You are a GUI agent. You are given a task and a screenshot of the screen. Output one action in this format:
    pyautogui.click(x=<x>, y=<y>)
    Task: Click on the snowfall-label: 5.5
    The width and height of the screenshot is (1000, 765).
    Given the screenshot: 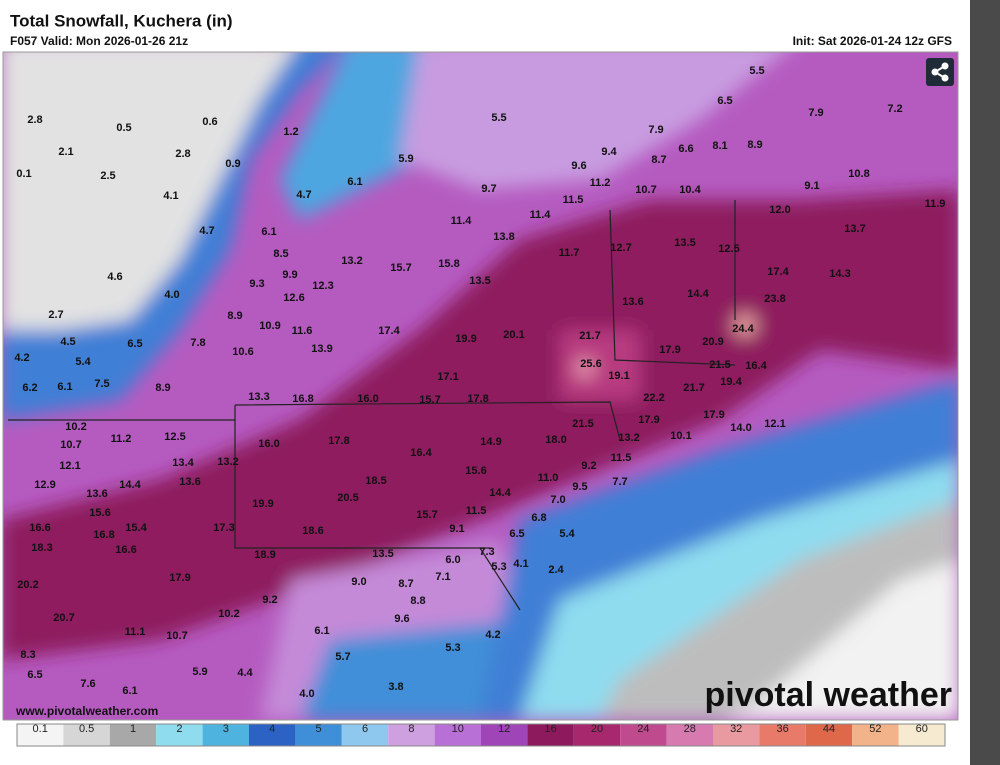 What is the action you would take?
    pyautogui.click(x=498, y=118)
    